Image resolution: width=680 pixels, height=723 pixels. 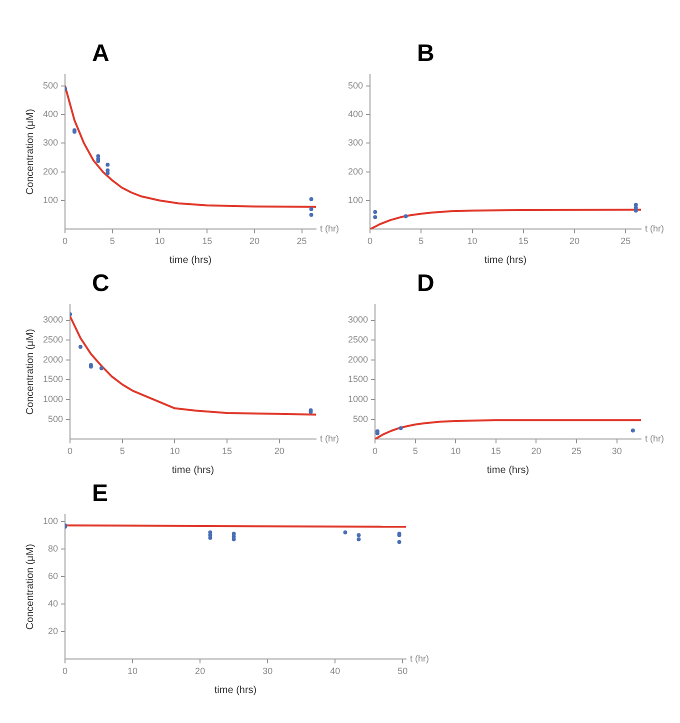 What do you see at coordinates (335, 671) in the screenshot?
I see `x-tick-label: 40` at bounding box center [335, 671].